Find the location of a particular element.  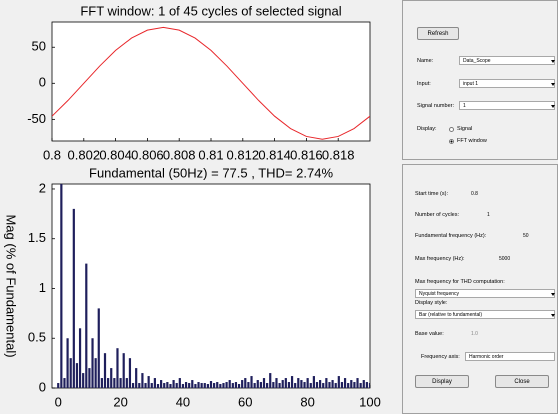

x-tick-label: 0.816 is located at coordinates (306, 154).